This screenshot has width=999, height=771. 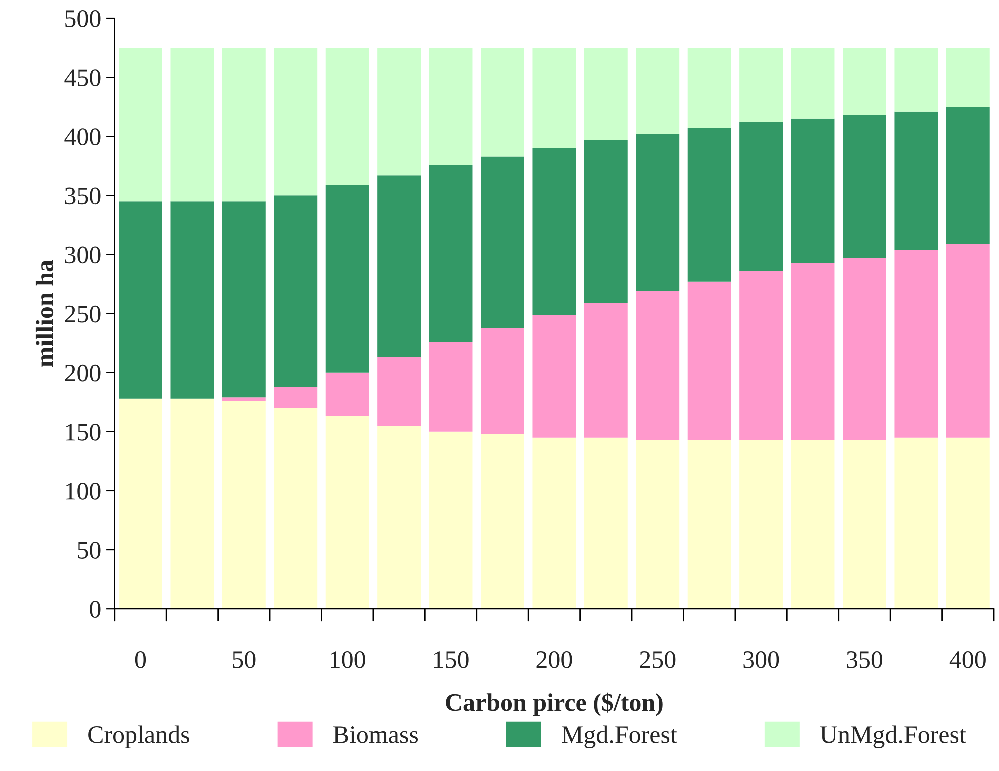 I want to click on x-tick-label: 50, so click(x=244, y=659).